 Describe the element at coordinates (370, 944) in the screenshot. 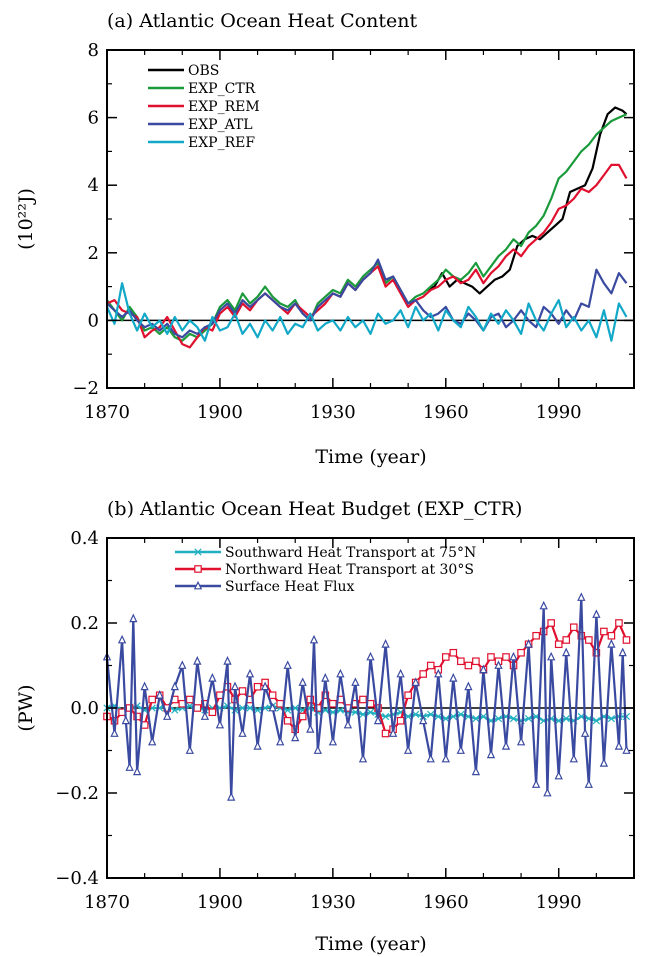

I see `x-axis-label: Time (year)` at that location.